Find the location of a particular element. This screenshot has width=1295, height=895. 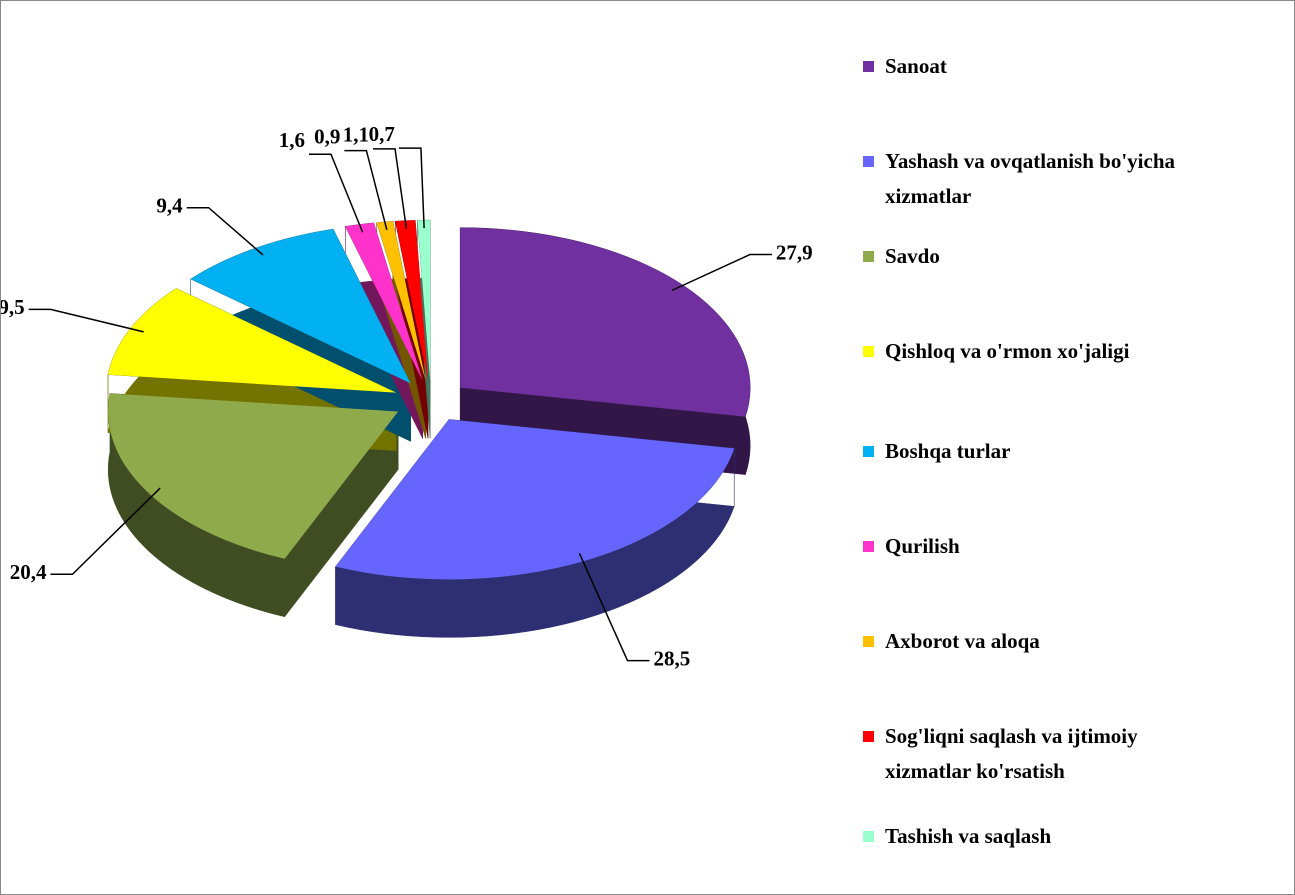

legend-item: Tashish va saqlash is located at coordinates (1024, 836).